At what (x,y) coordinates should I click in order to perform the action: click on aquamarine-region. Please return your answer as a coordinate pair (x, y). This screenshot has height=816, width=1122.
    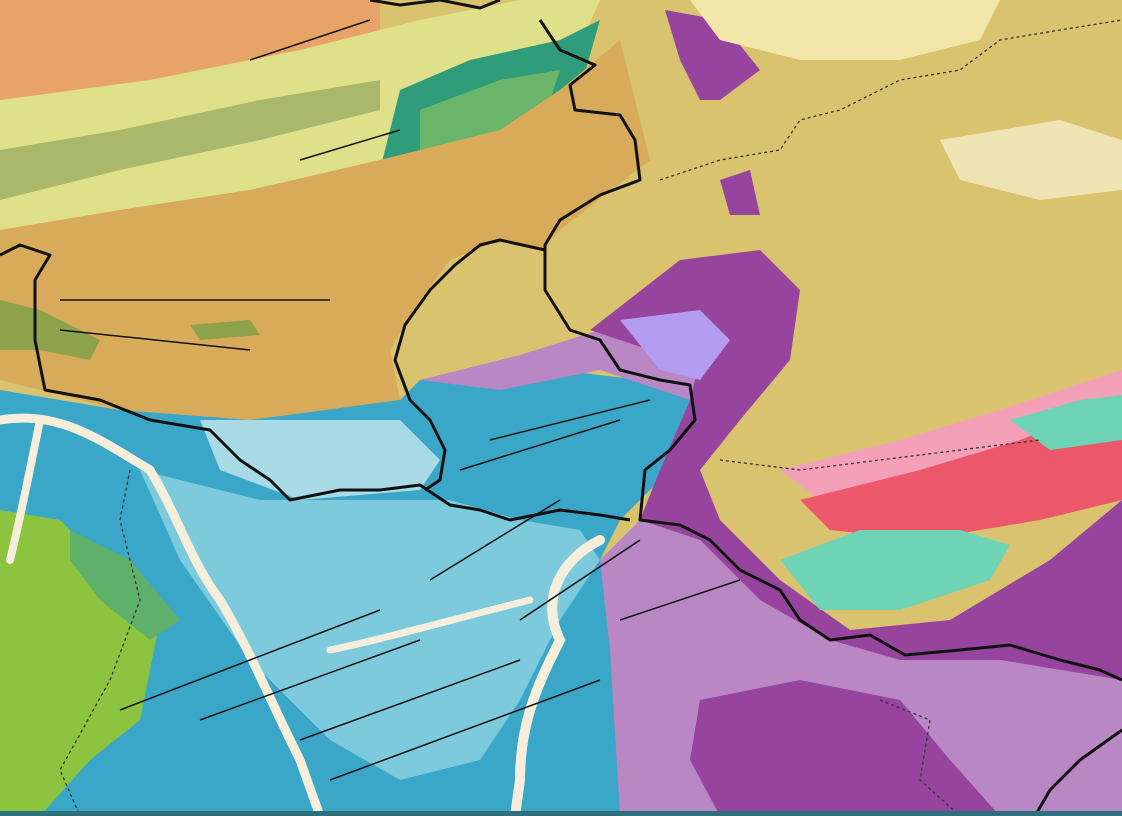
    Looking at the image, I should click on (895, 570).